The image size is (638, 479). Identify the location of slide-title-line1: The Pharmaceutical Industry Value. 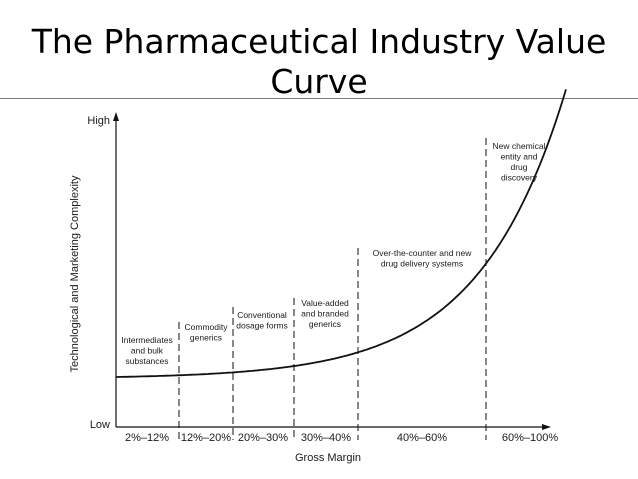
(319, 41).